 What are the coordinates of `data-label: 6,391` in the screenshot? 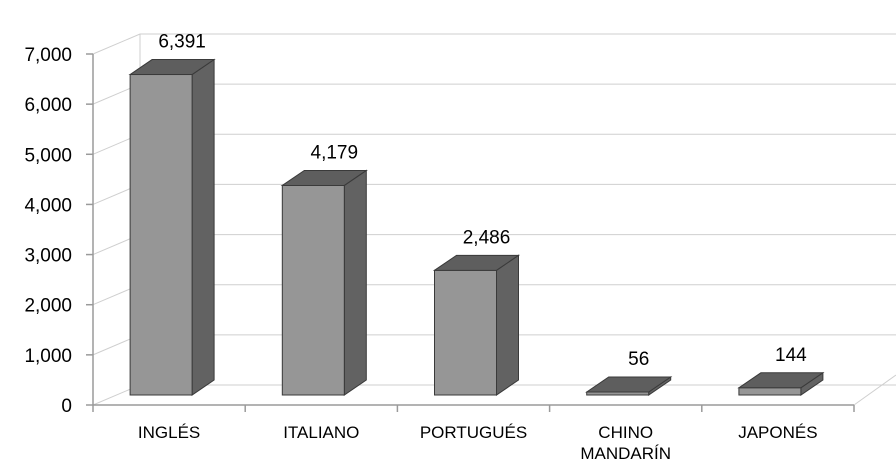 It's located at (182, 42).